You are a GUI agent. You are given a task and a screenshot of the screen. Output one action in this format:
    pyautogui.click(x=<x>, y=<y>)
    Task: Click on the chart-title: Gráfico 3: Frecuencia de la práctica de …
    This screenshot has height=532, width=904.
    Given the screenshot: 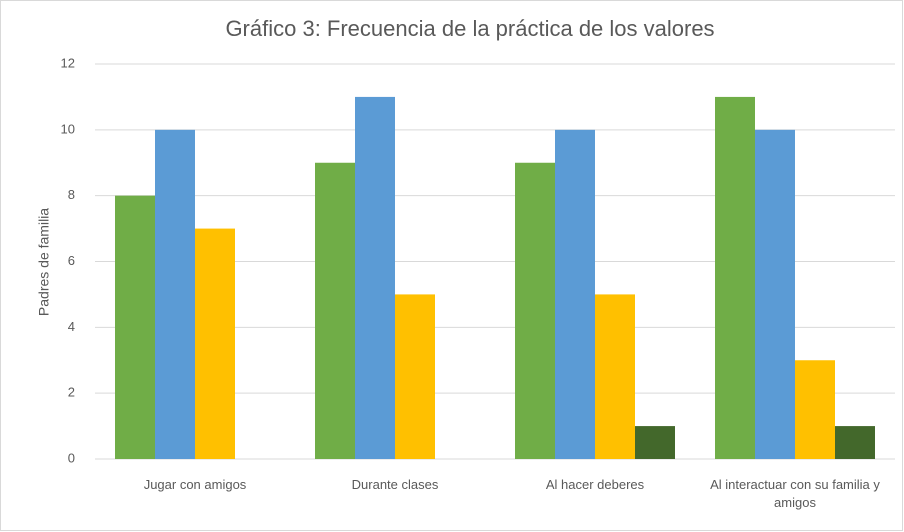 What is the action you would take?
    pyautogui.click(x=469, y=28)
    